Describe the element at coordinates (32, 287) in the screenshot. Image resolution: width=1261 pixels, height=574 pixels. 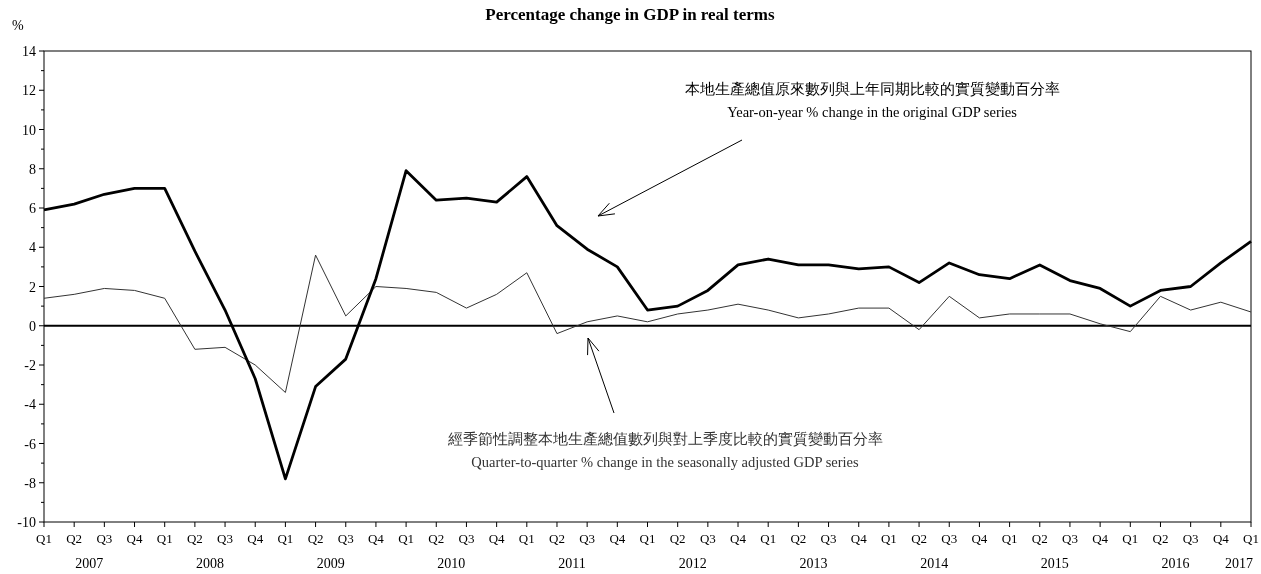
I see `y-tick-label: 2` at that location.